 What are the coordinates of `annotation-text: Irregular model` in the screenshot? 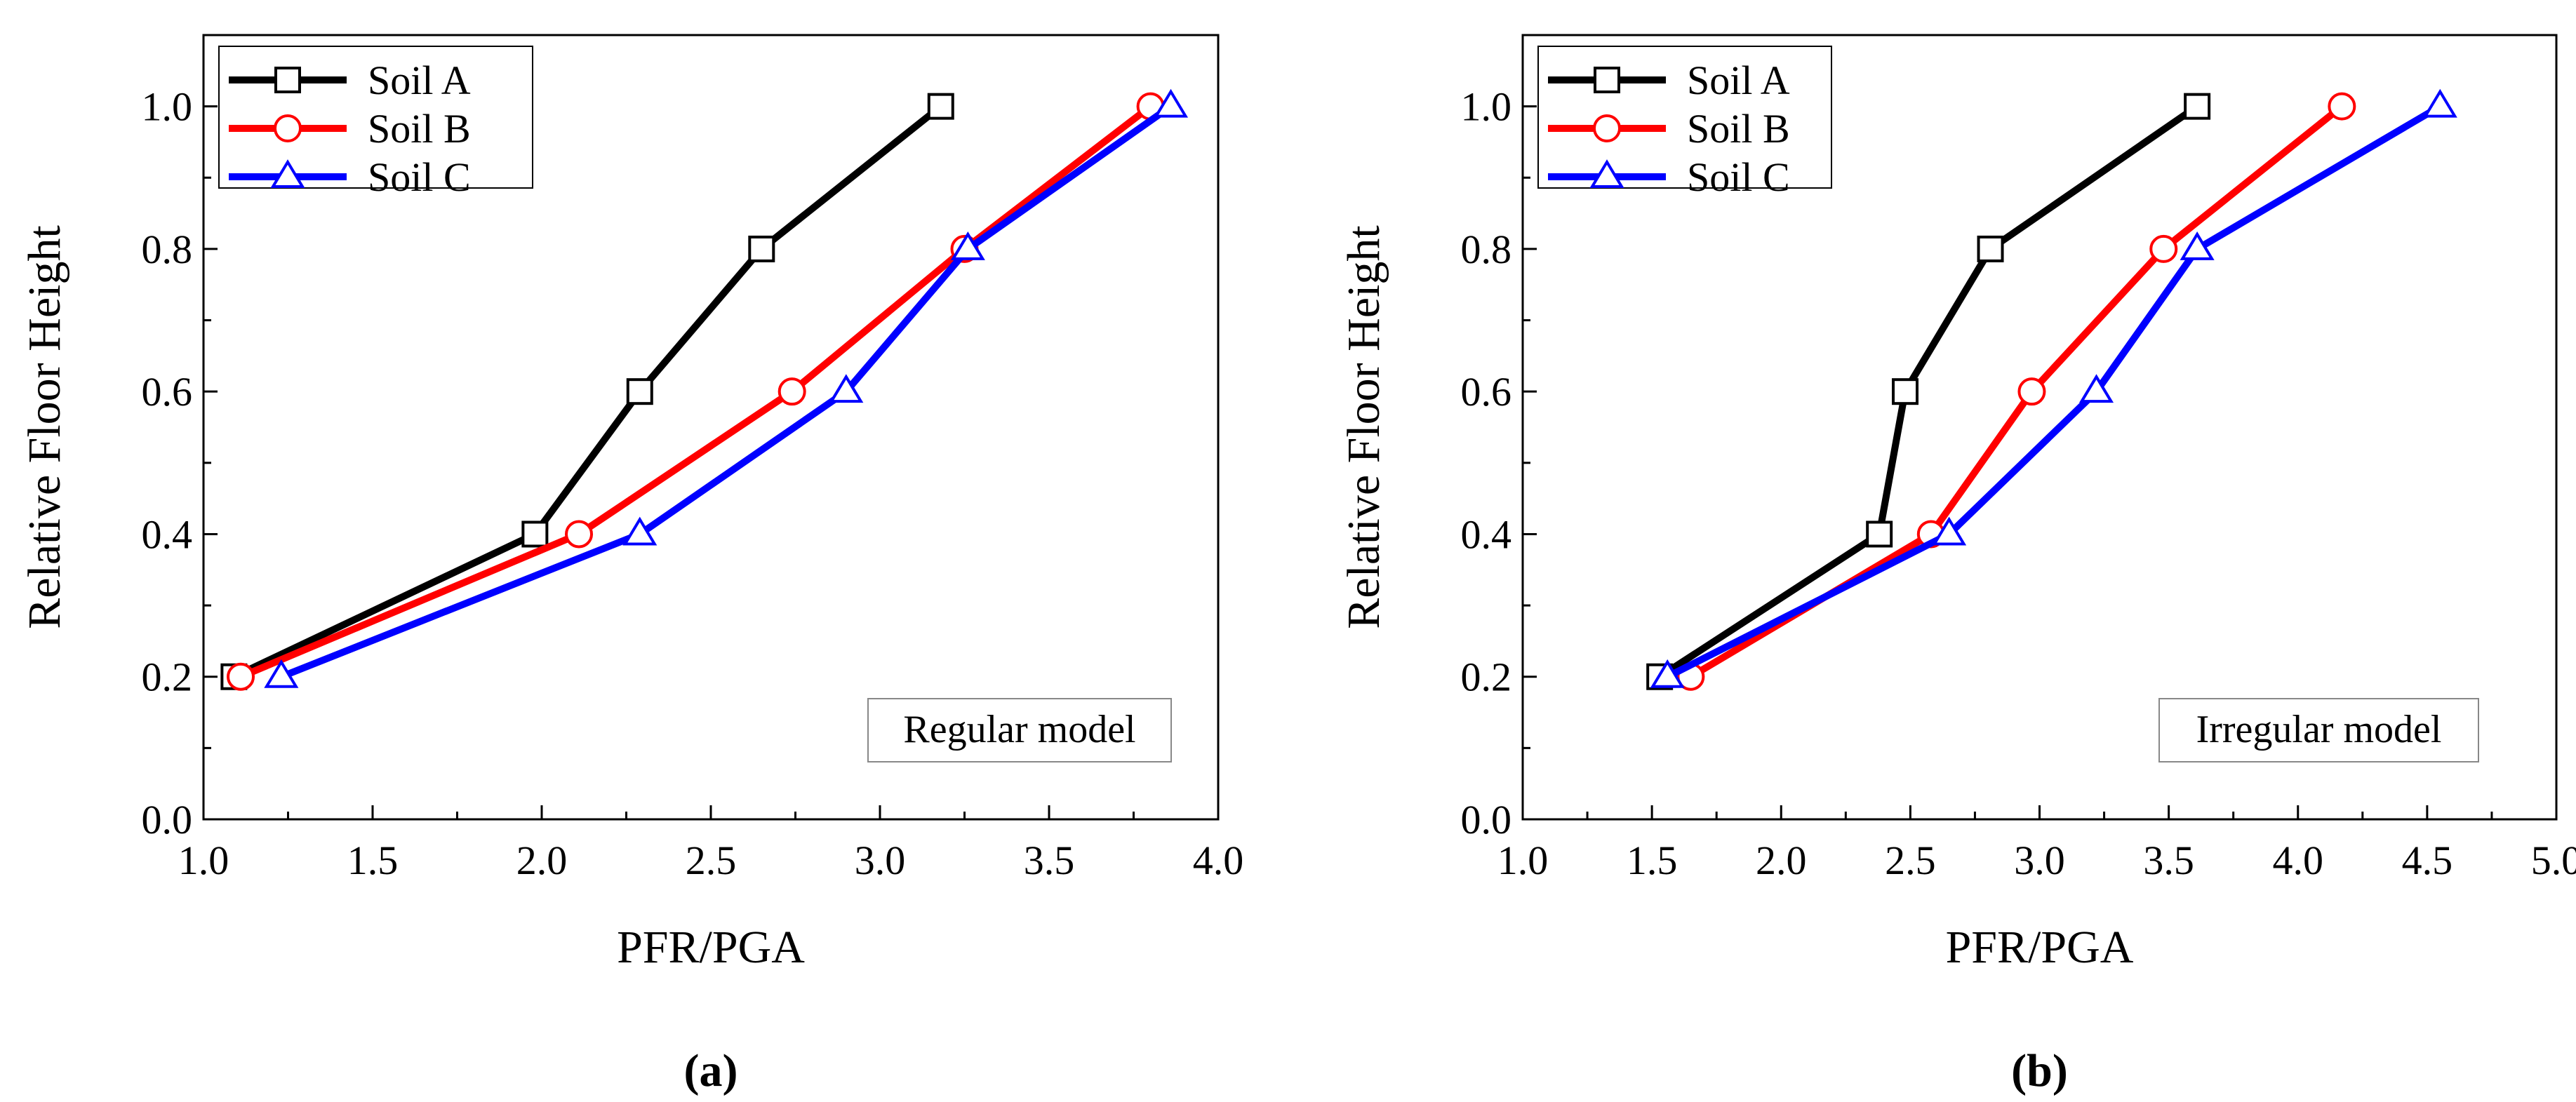 It's located at (2319, 729).